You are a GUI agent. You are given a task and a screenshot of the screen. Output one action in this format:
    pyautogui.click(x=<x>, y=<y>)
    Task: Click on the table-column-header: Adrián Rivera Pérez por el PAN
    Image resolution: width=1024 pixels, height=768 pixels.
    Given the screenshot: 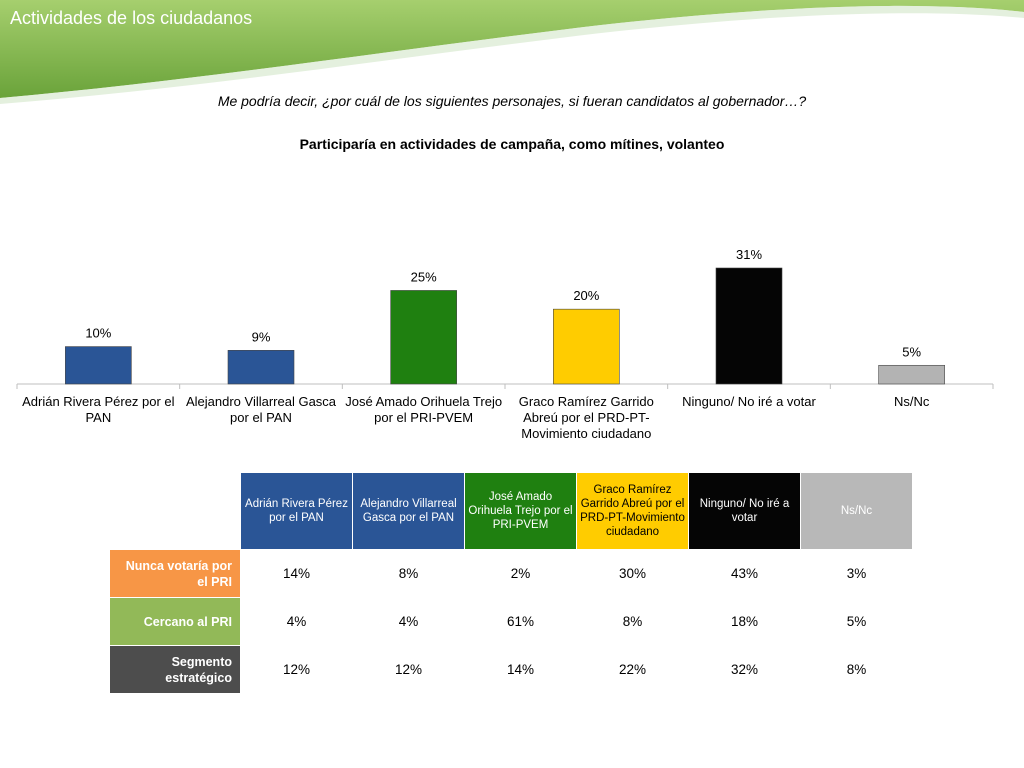 What is the action you would take?
    pyautogui.click(x=296, y=511)
    